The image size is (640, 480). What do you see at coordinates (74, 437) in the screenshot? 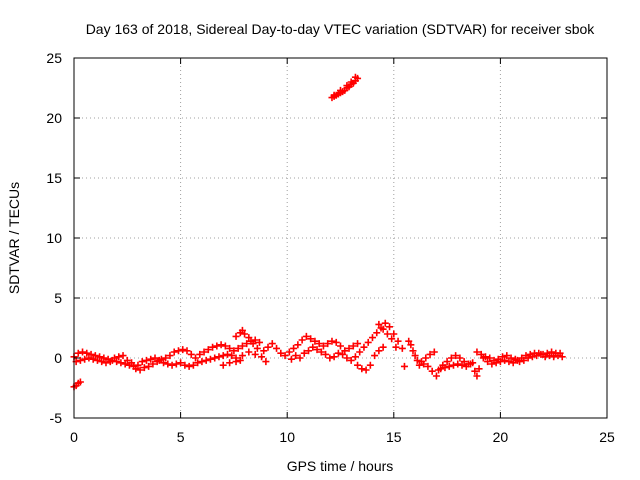
I see `x-tick-label: 0` at bounding box center [74, 437].